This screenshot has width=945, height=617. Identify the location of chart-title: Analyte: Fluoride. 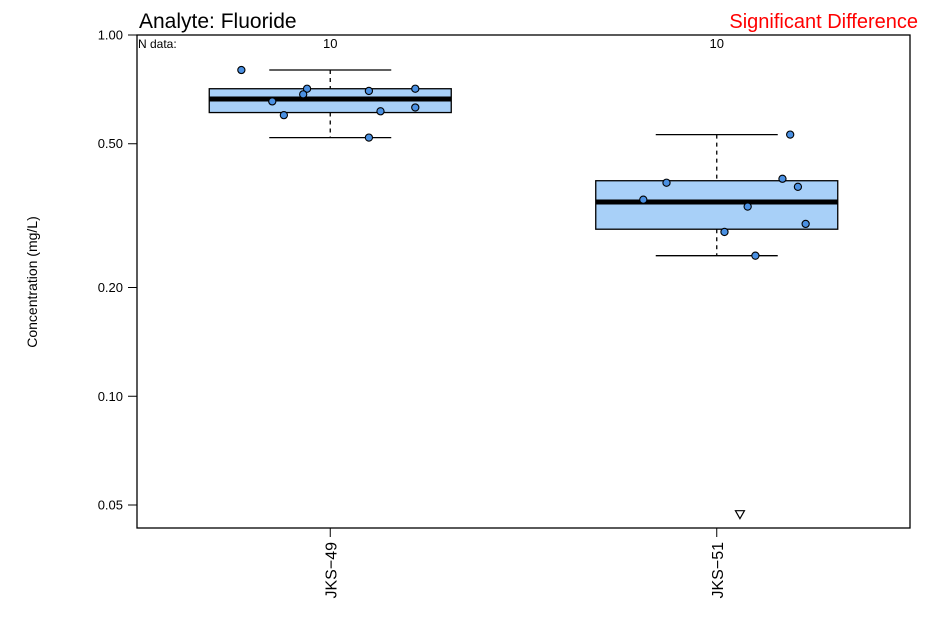
(218, 21).